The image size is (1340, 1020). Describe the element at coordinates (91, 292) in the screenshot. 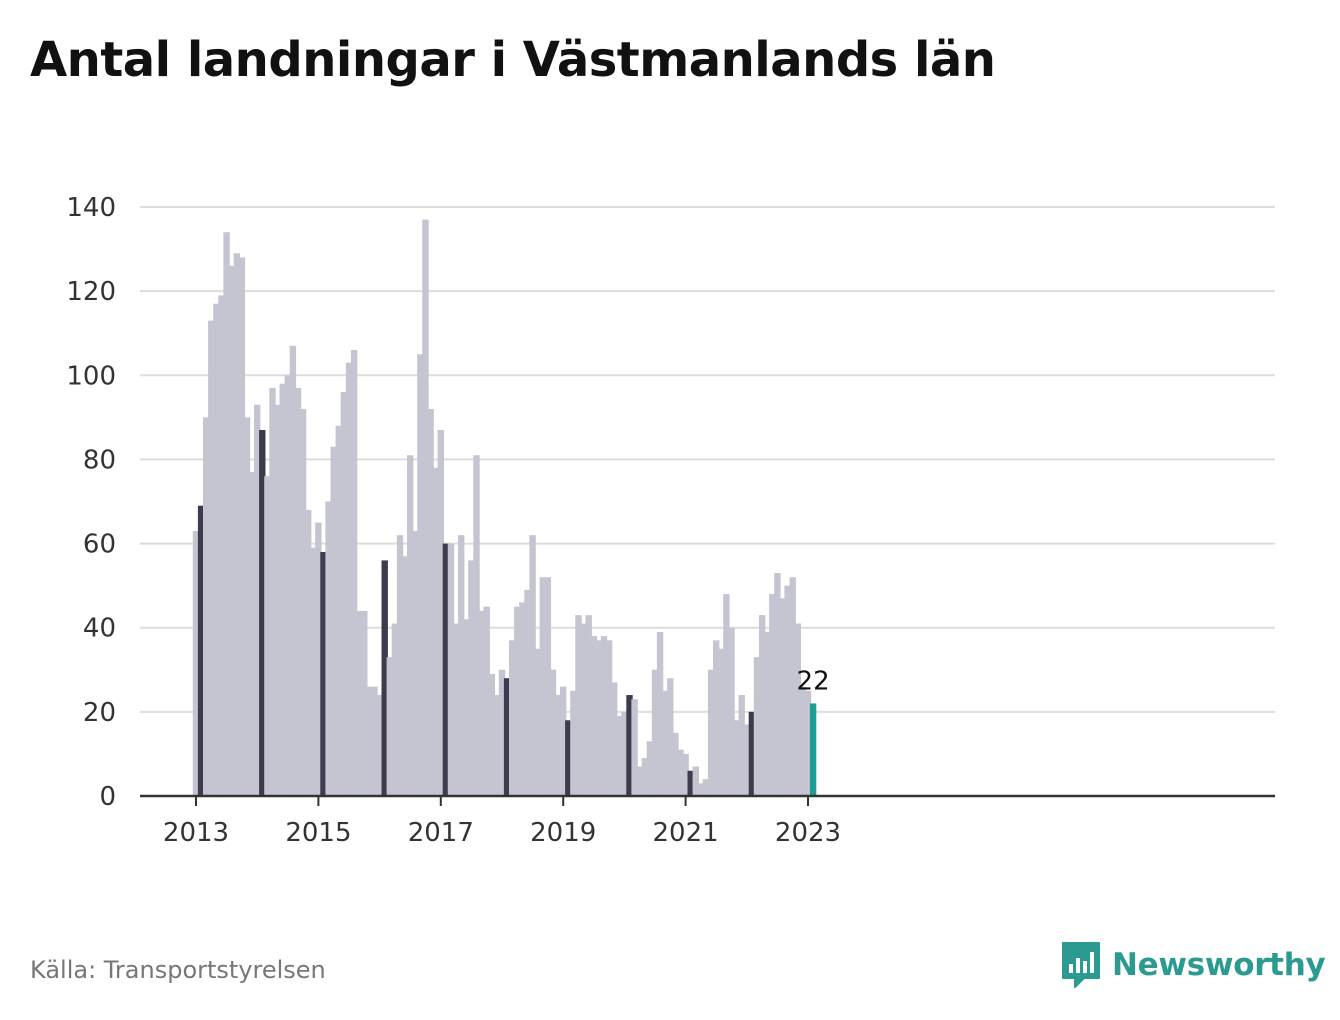

I see `y-tick-label: 120` at that location.